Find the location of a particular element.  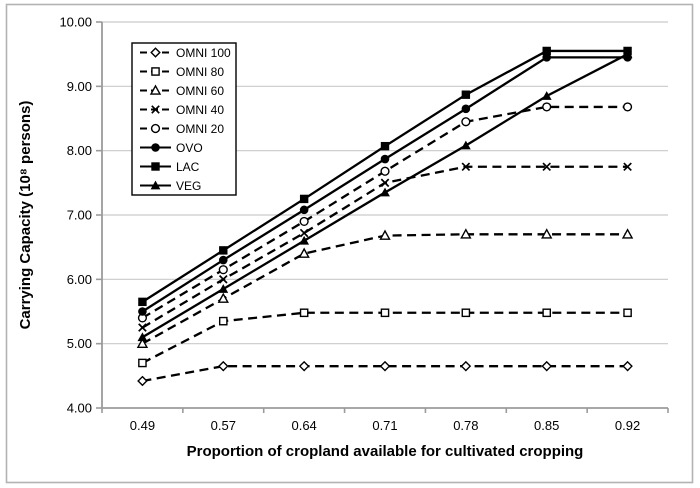

y-tick-label: 8.00 is located at coordinates (79, 150).